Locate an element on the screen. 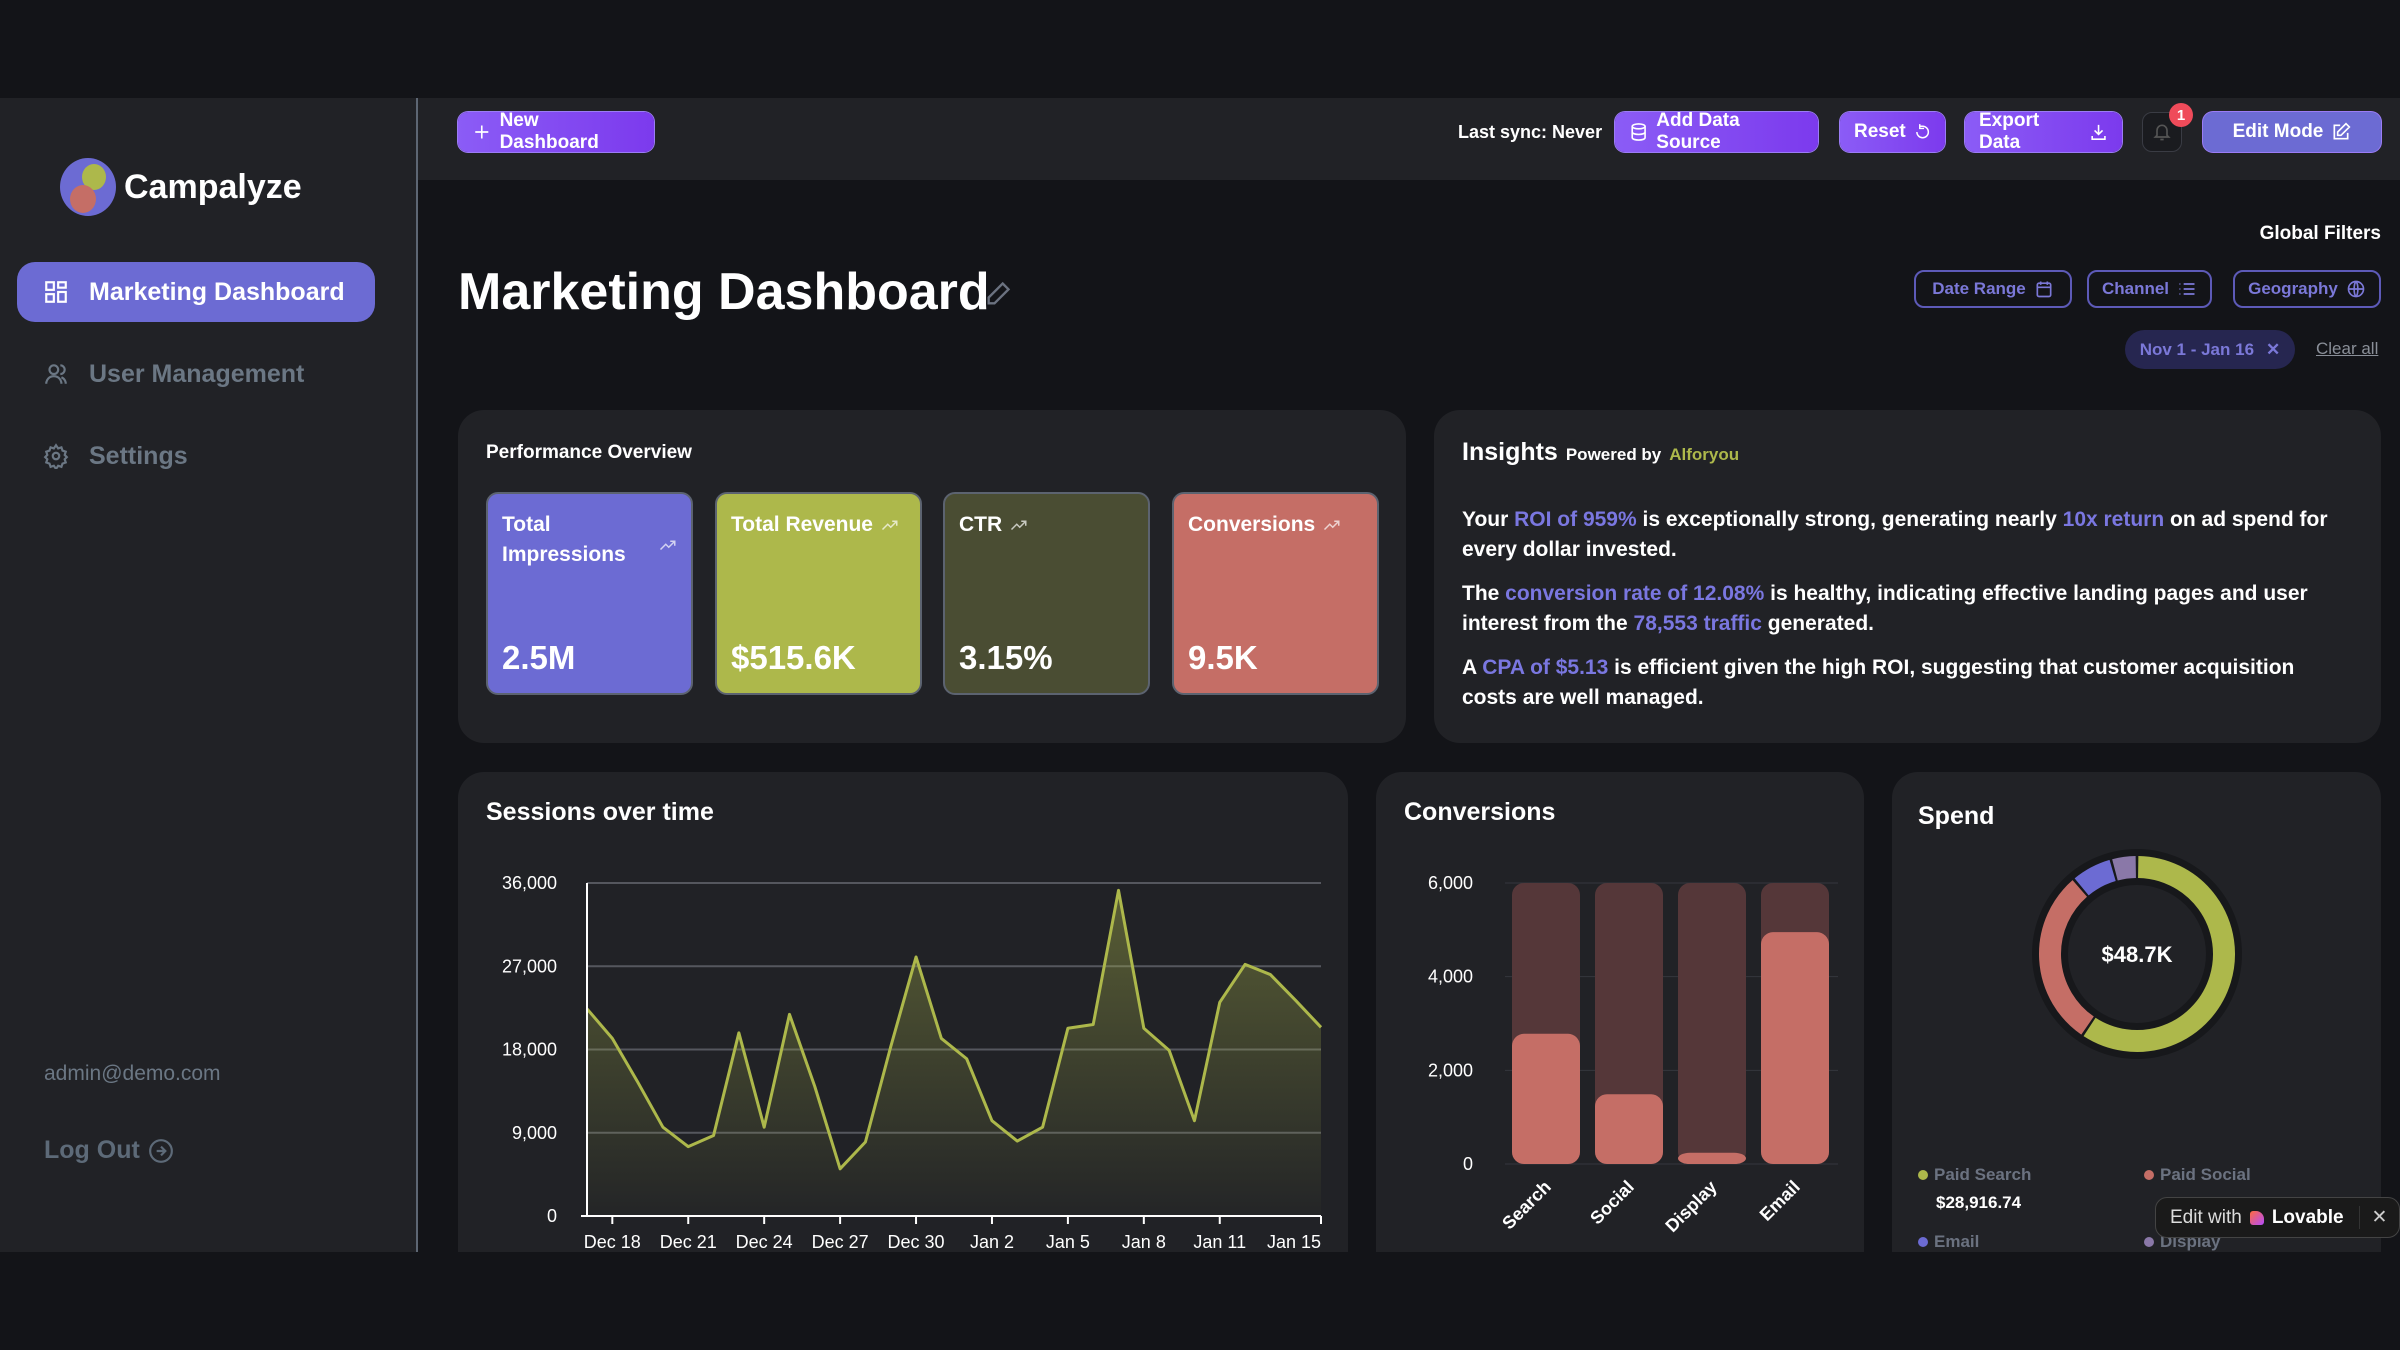 This screenshot has height=1350, width=2400. download-icon is located at coordinates (2098, 132).